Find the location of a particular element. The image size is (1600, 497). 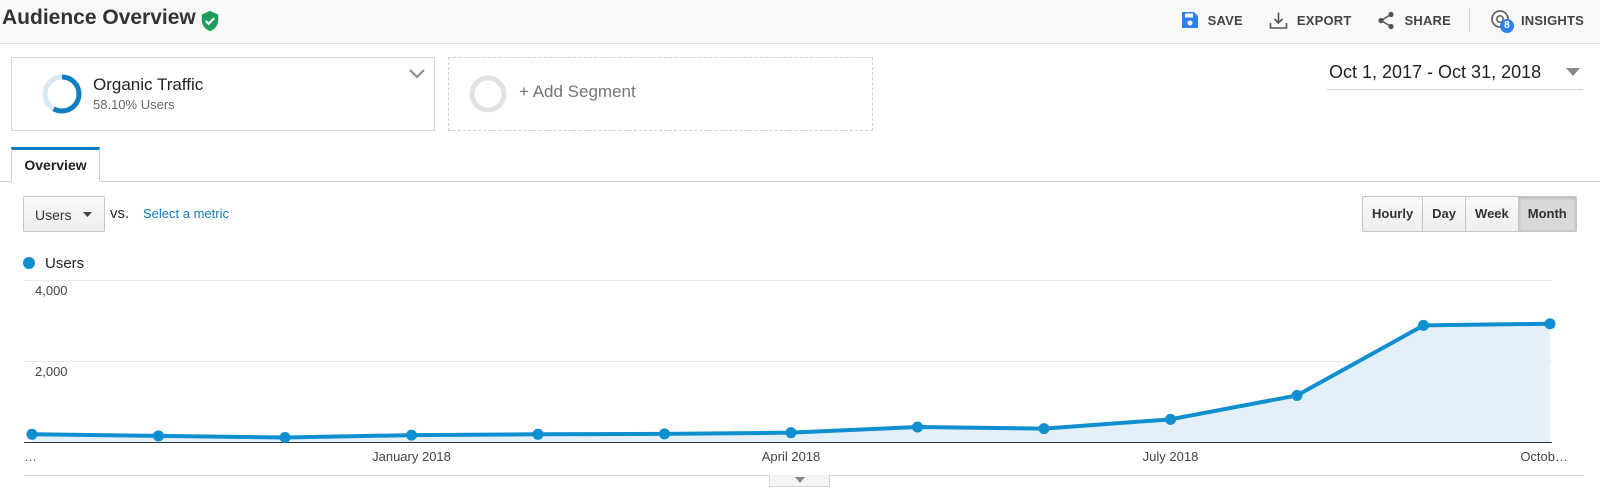

legend-label: Users is located at coordinates (65, 263).